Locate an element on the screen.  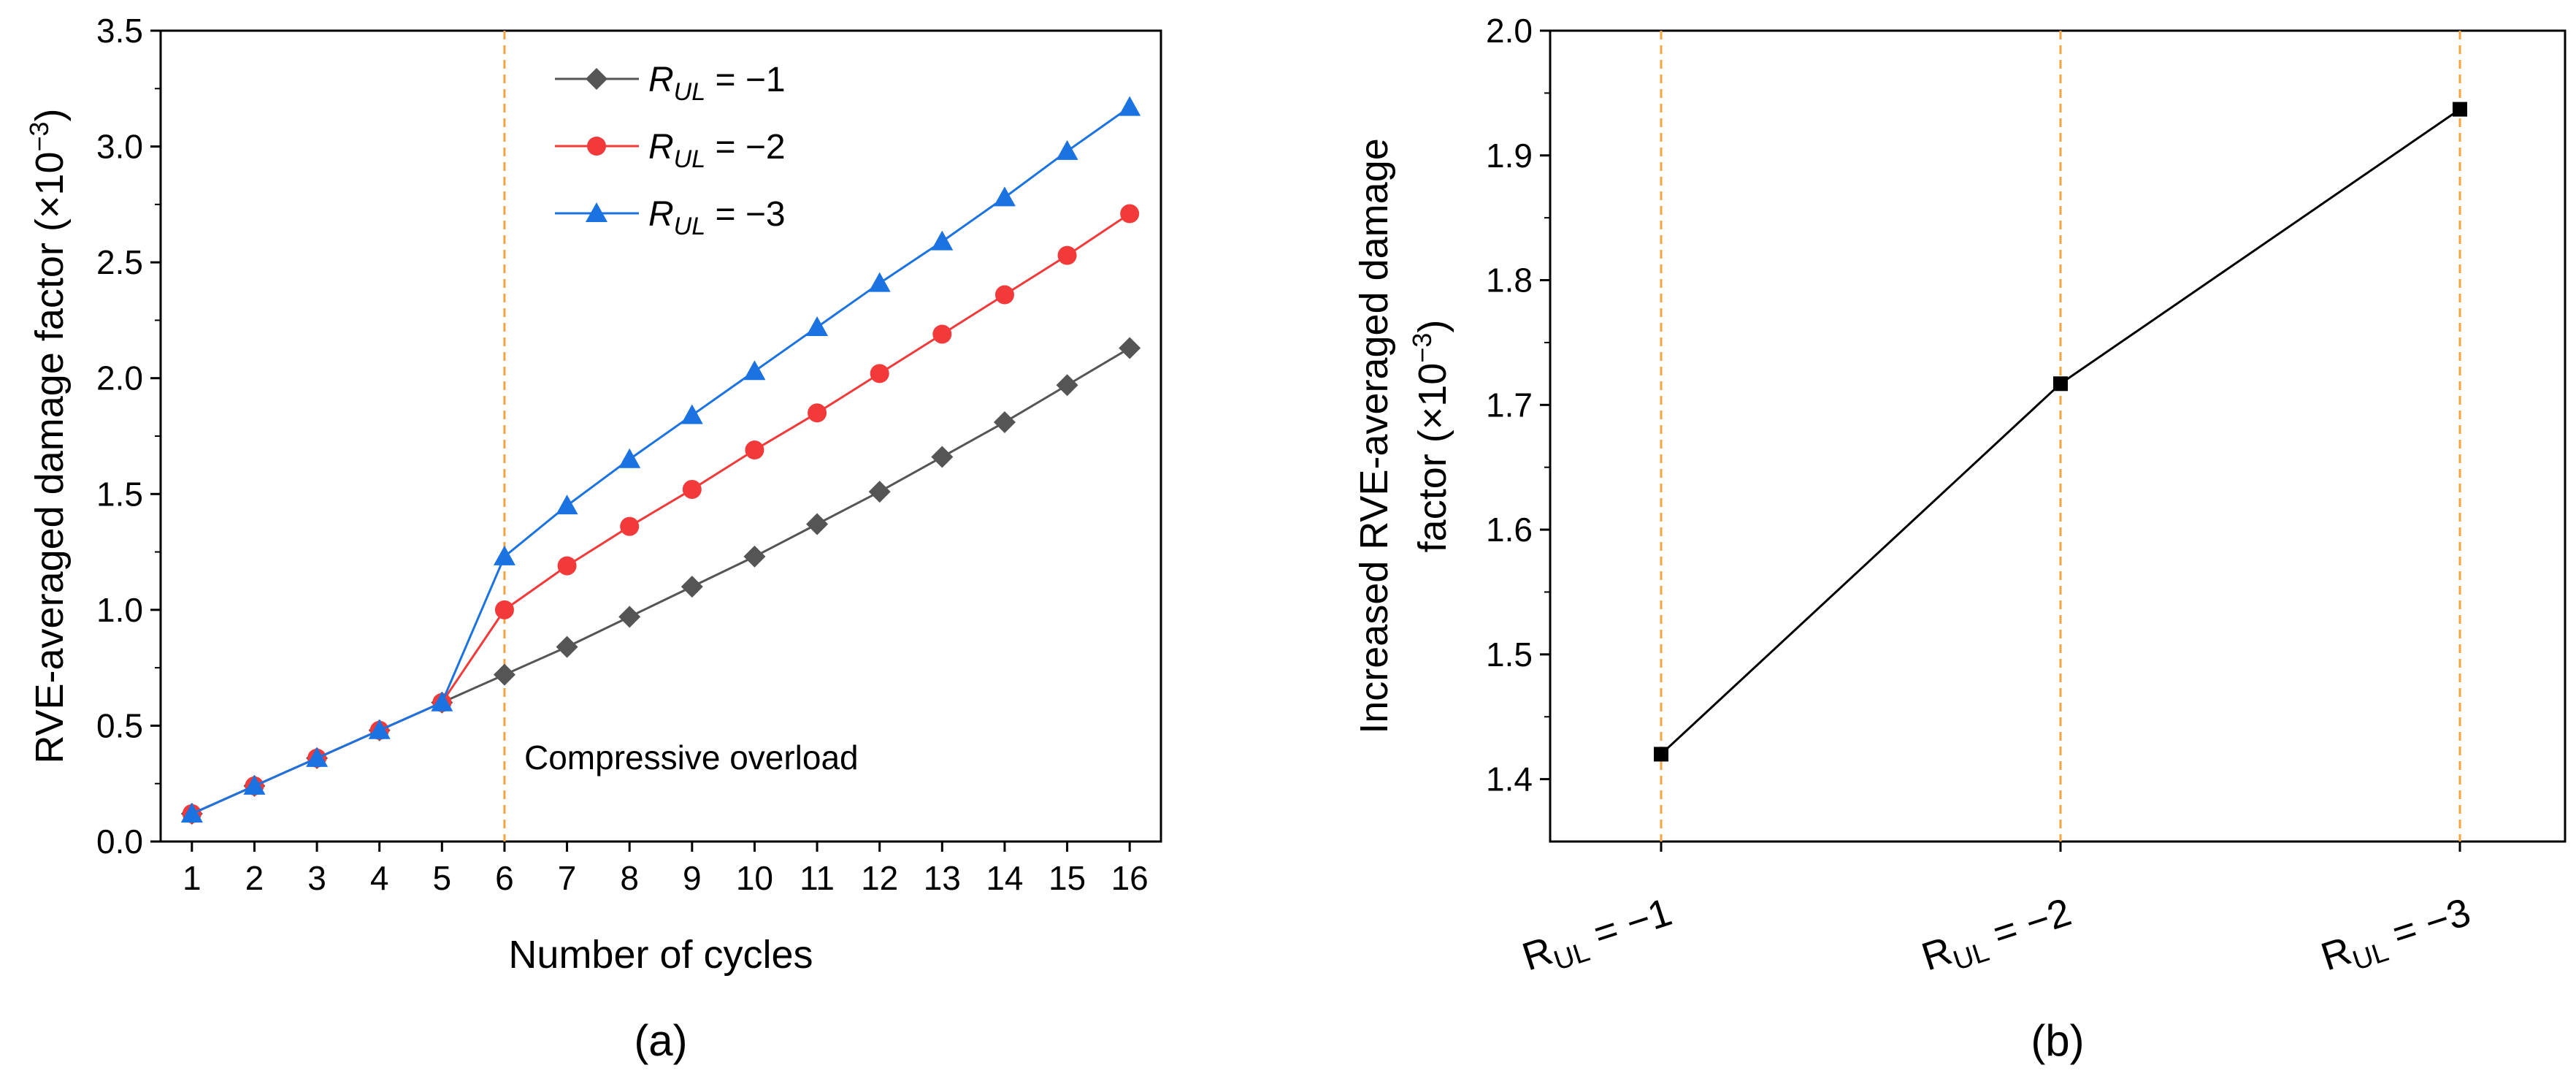
x-tick-label-a: 6 is located at coordinates (504, 878).